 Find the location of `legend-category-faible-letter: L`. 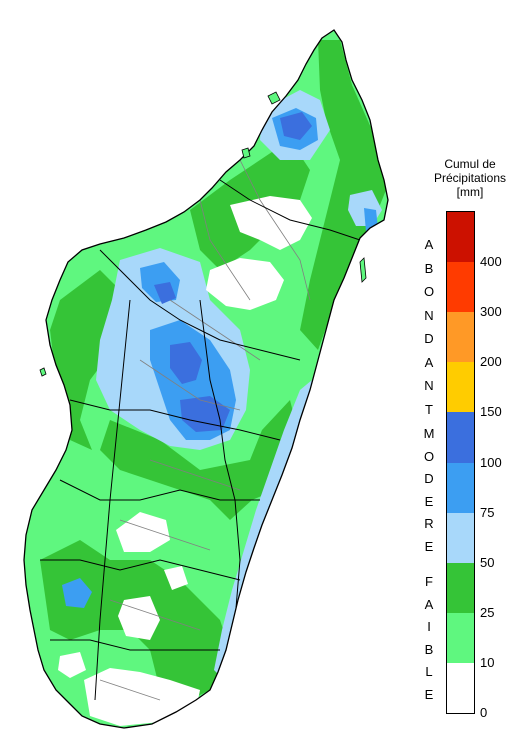

legend-category-faible-letter: L is located at coordinates (429, 671).